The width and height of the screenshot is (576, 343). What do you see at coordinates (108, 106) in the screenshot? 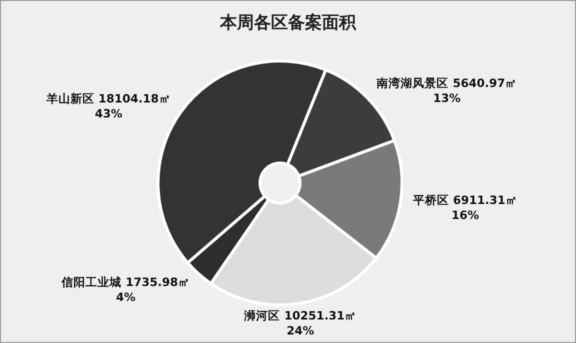
I see `slice-label: 羊山新区 18104.18㎡ 43%` at bounding box center [108, 106].